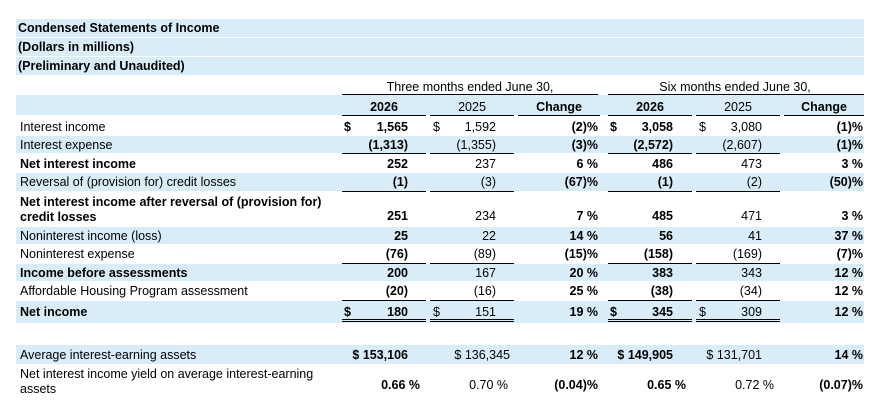  What do you see at coordinates (397, 216) in the screenshot?
I see `cell-3m-2026: 251` at bounding box center [397, 216].